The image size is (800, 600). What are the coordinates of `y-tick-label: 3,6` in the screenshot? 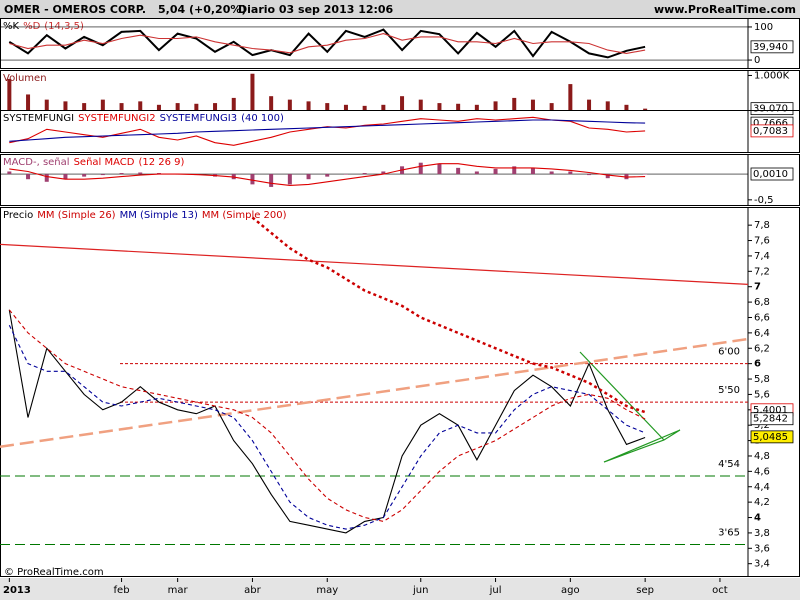 It's located at (762, 548).